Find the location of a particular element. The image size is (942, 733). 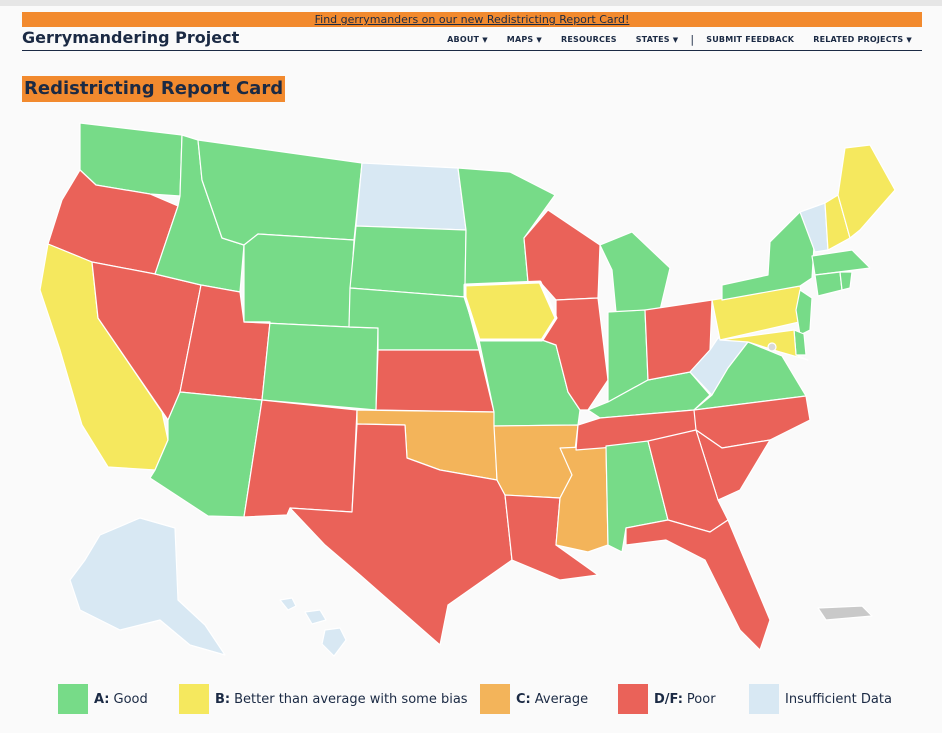

state-ma is located at coordinates (841, 262).